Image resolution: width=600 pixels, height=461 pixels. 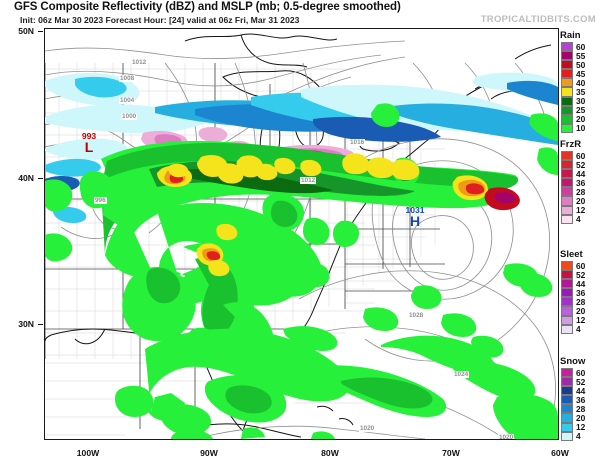 I want to click on isobar-label: 996, so click(x=100, y=200).